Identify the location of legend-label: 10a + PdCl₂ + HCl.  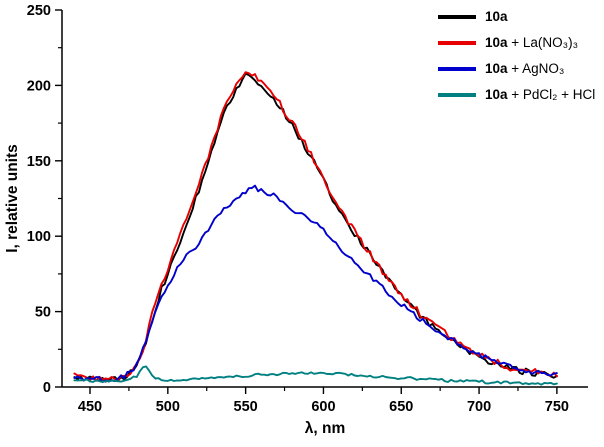
(540, 95).